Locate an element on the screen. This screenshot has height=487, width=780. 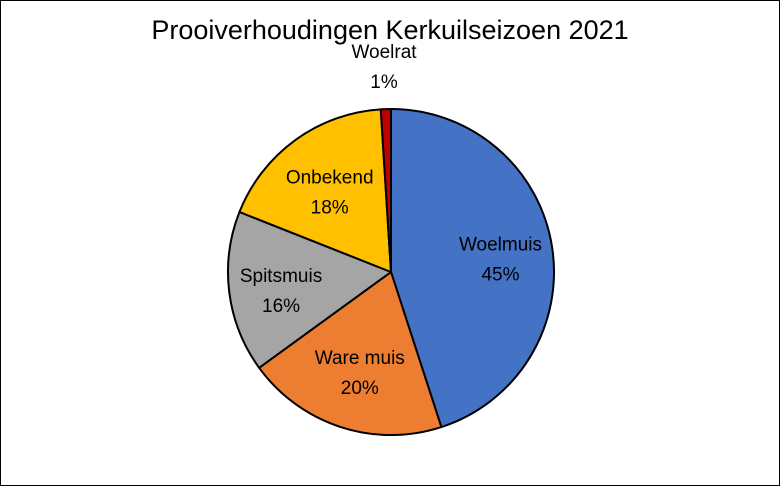
slice-label-spitsmuis: Spitsmuis 16% is located at coordinates (281, 291).